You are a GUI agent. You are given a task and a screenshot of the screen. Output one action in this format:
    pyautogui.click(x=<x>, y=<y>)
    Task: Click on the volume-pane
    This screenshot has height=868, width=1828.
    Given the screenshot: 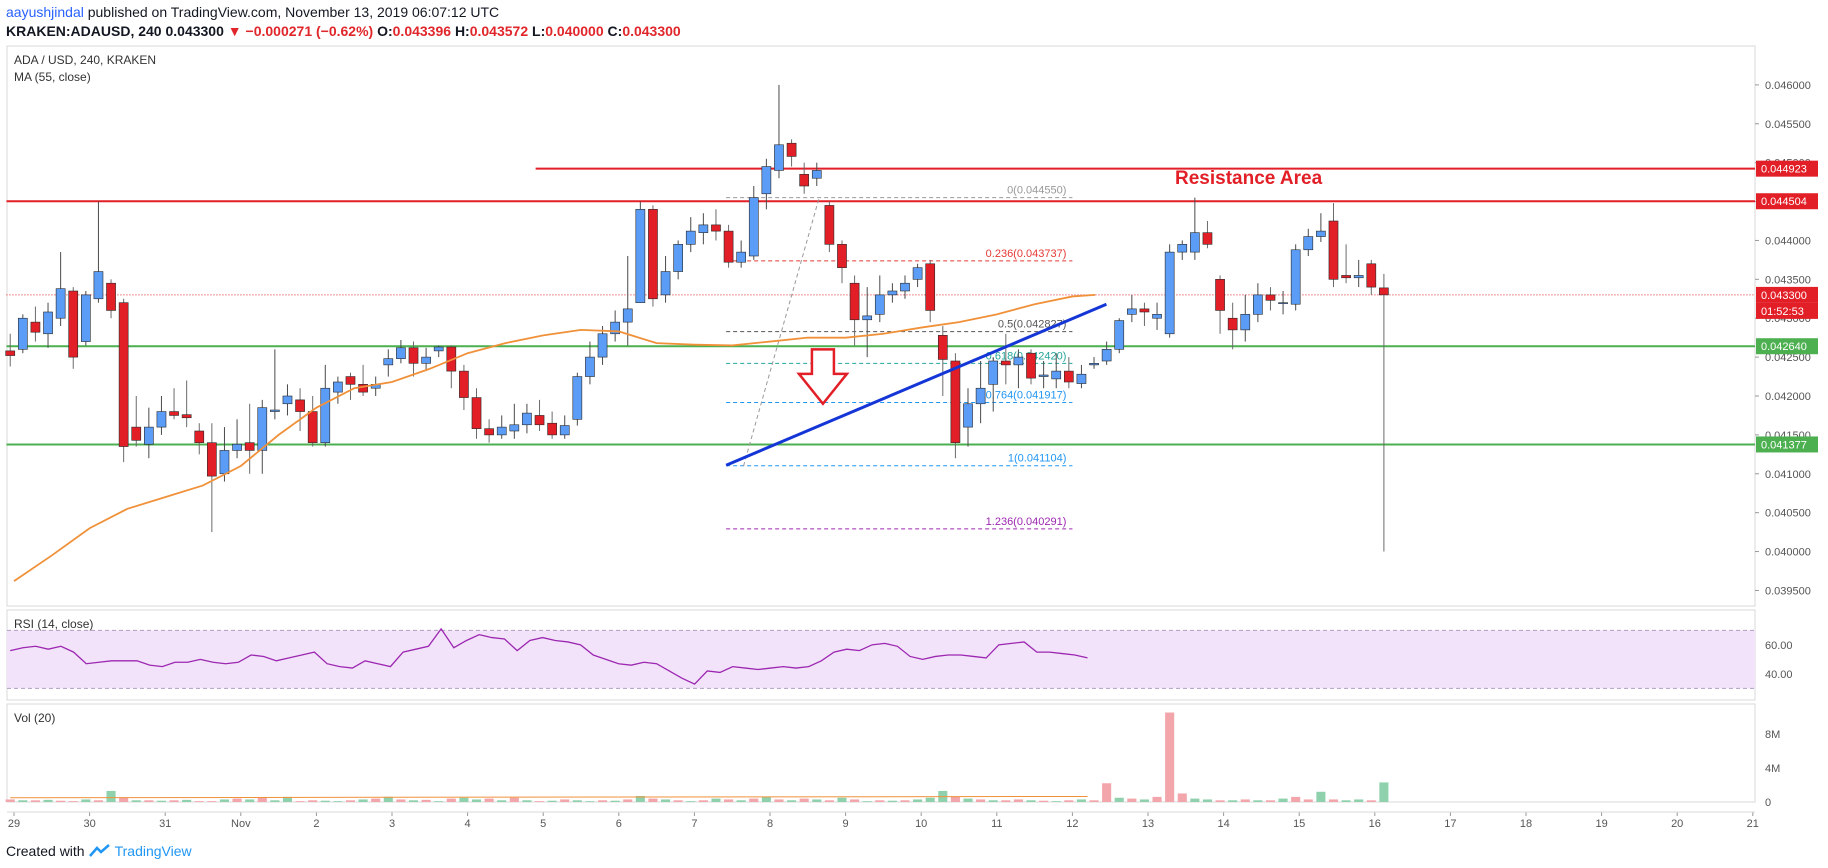 What is the action you would take?
    pyautogui.click(x=881, y=753)
    